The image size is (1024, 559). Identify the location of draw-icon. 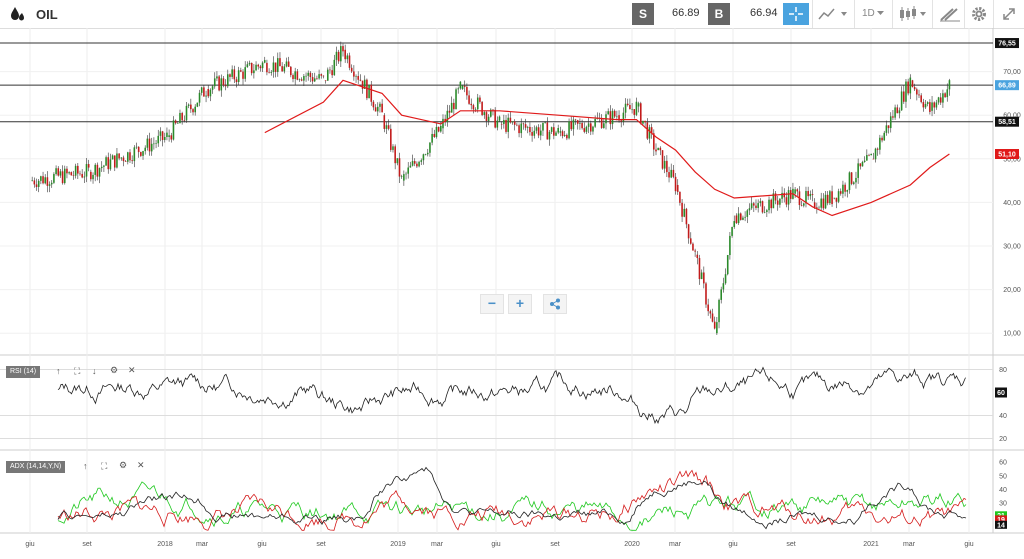
(950, 14).